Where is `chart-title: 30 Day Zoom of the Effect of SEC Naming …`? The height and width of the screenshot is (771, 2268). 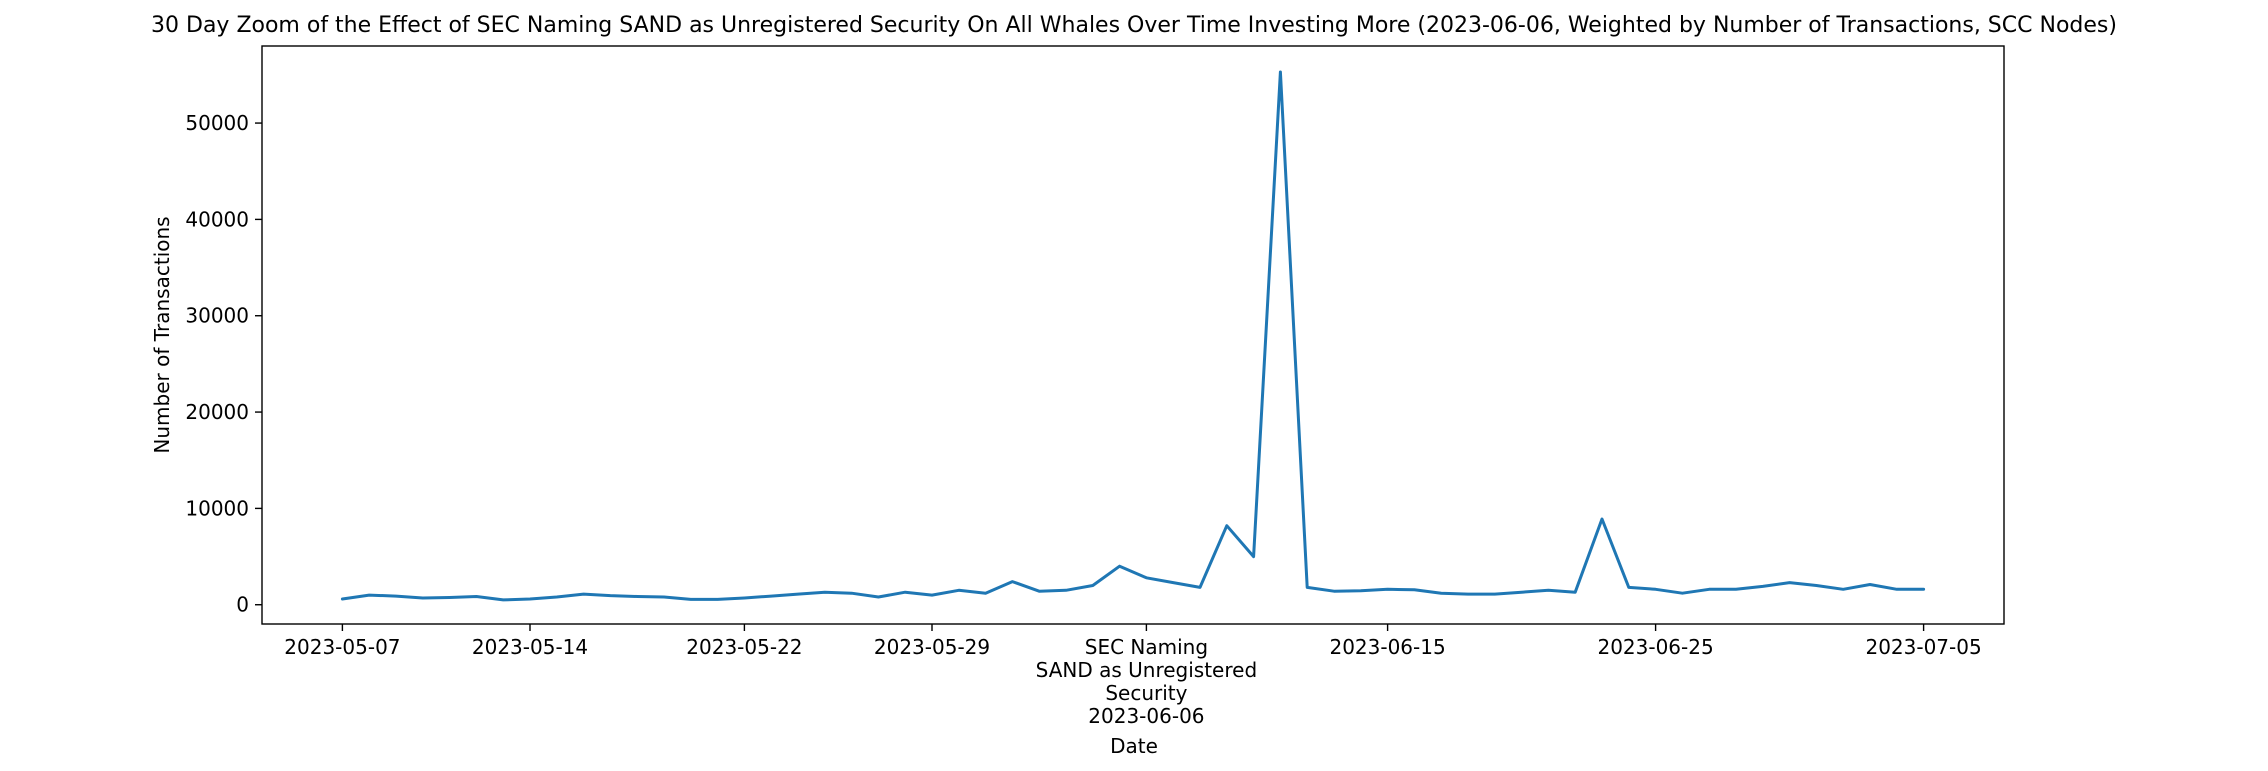
chart-title: 30 Day Zoom of the Effect of SEC Naming … is located at coordinates (1134, 25).